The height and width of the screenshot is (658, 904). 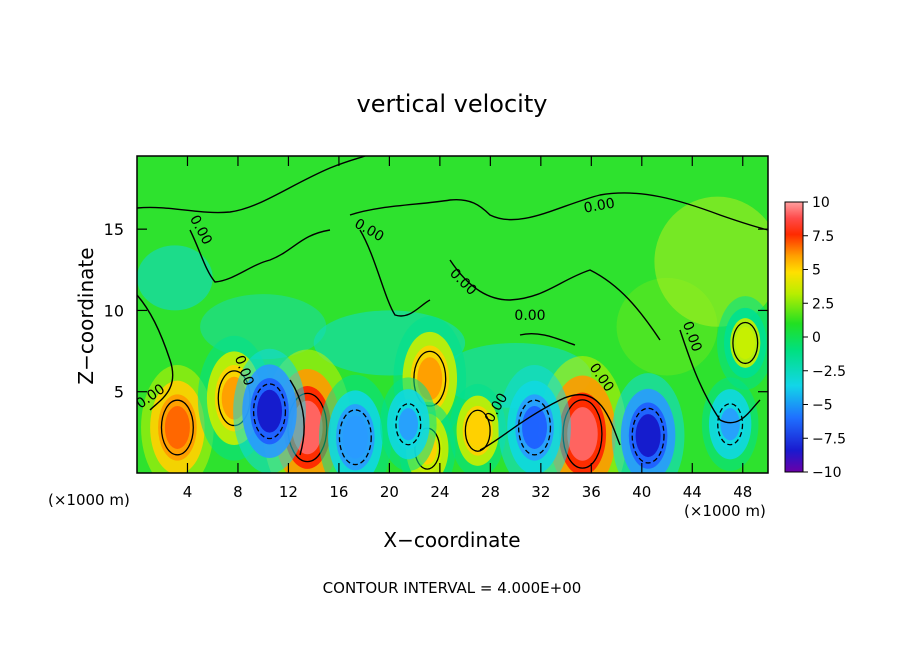 What do you see at coordinates (114, 310) in the screenshot?
I see `y-tick-label: 10` at bounding box center [114, 310].